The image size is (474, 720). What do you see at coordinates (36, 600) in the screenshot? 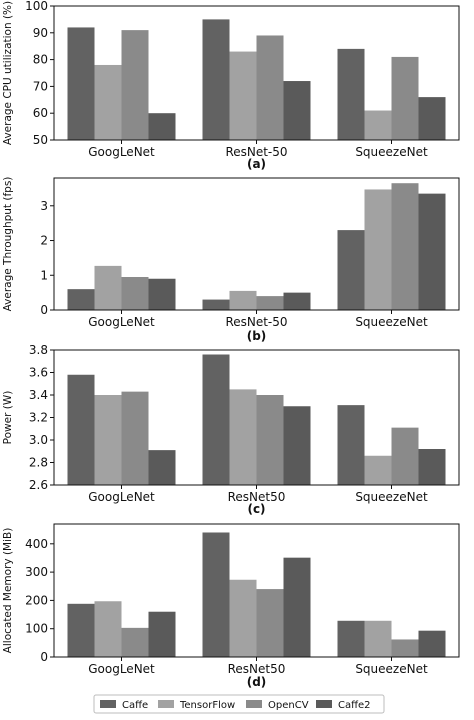
I see `y-tick-label: 200` at bounding box center [36, 600].